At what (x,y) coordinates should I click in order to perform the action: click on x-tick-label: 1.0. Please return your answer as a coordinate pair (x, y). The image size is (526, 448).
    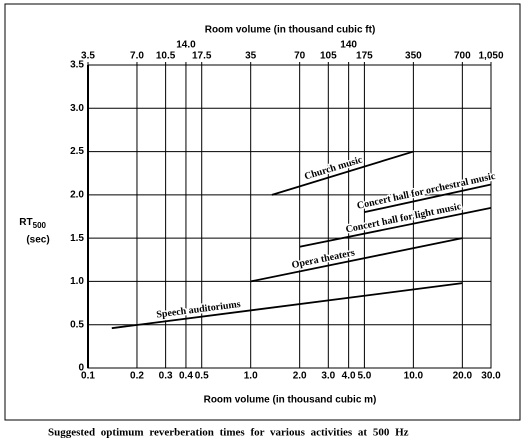
    Looking at the image, I should click on (251, 376).